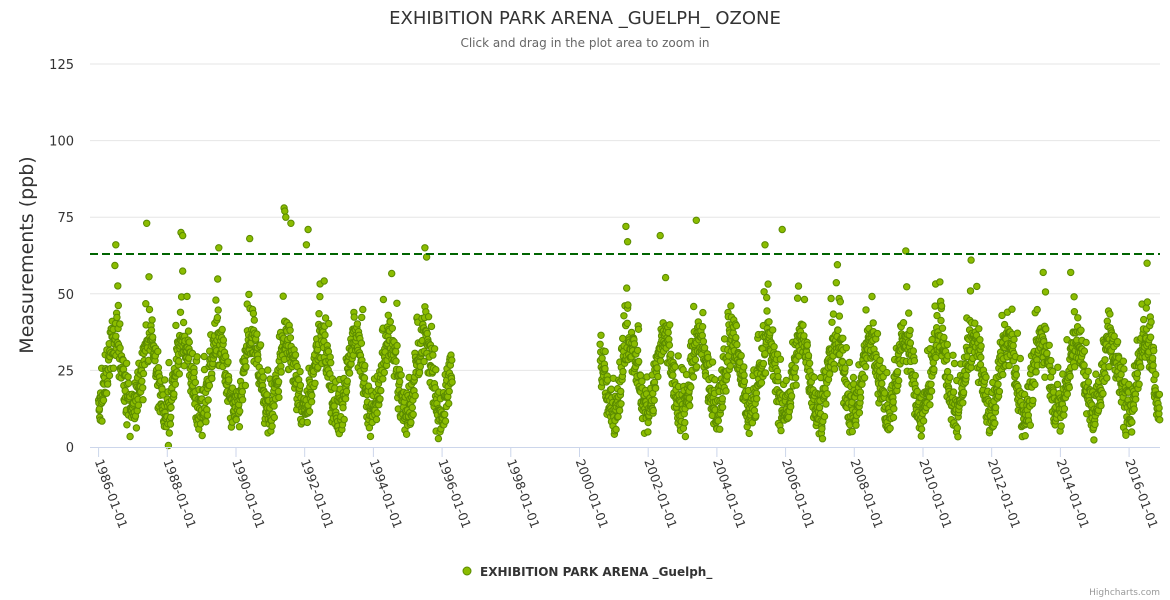 The image size is (1170, 600). What do you see at coordinates (1124, 593) in the screenshot?
I see `credits-link: Highcharts.com` at bounding box center [1124, 593].